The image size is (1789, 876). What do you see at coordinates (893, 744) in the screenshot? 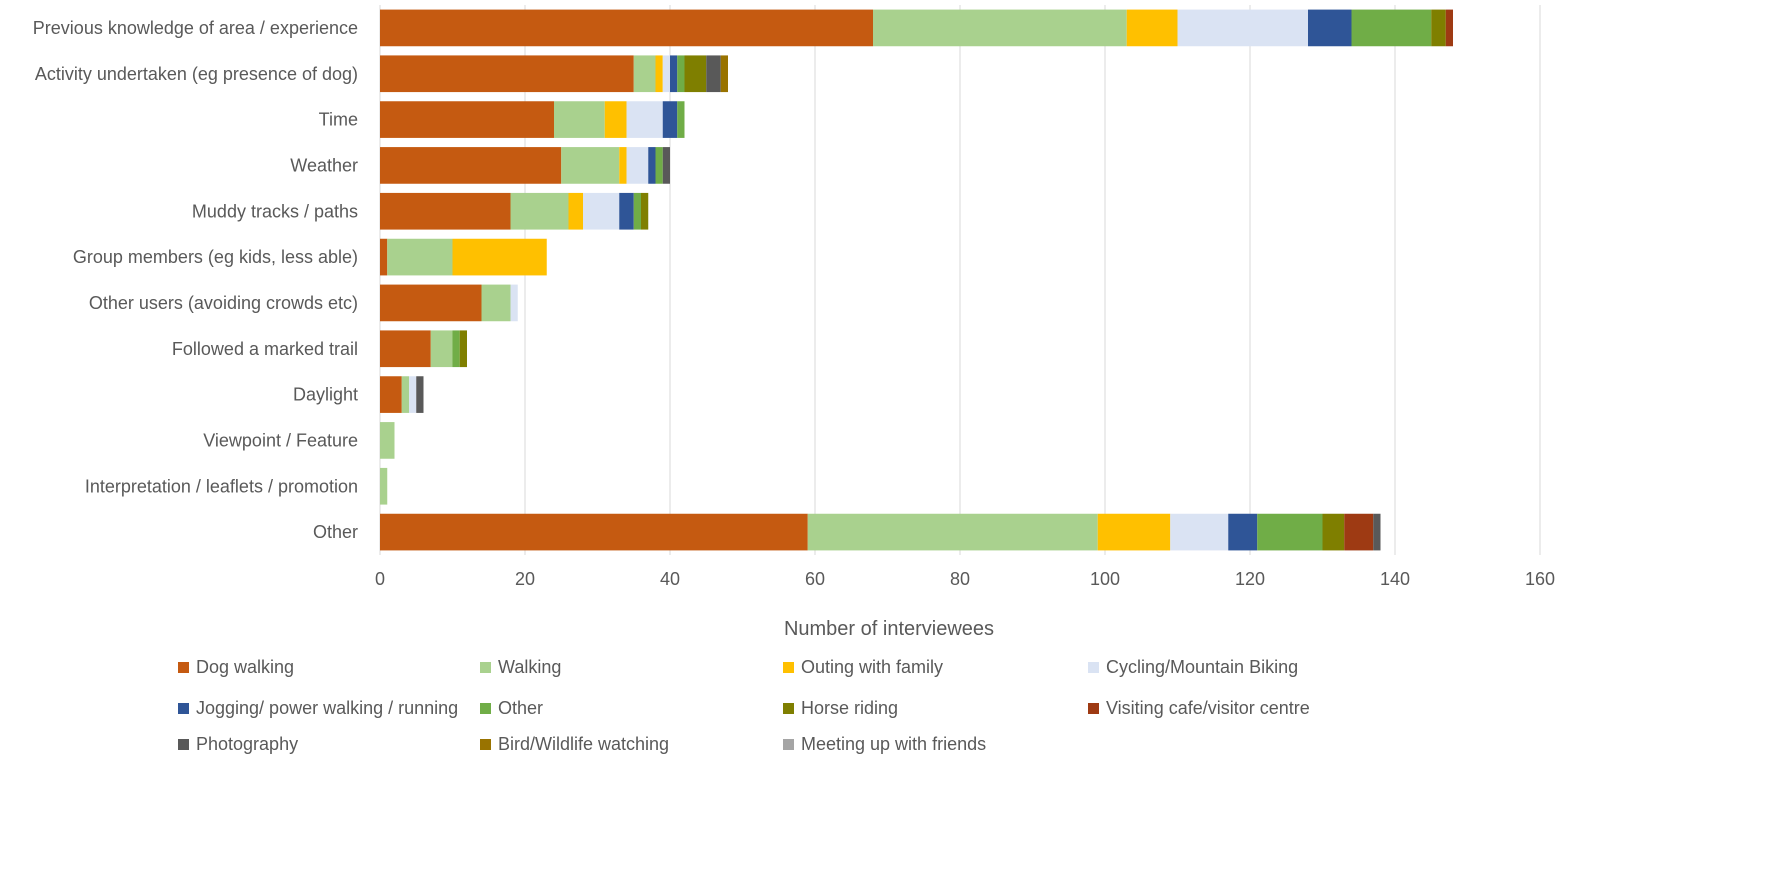
I see `legend-label-meeting-up-with-friends: Meeting up with friends` at bounding box center [893, 744].